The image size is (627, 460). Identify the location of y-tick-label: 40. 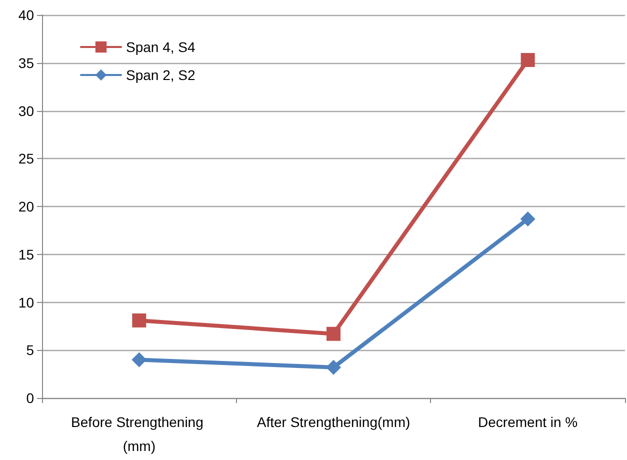
(26, 15).